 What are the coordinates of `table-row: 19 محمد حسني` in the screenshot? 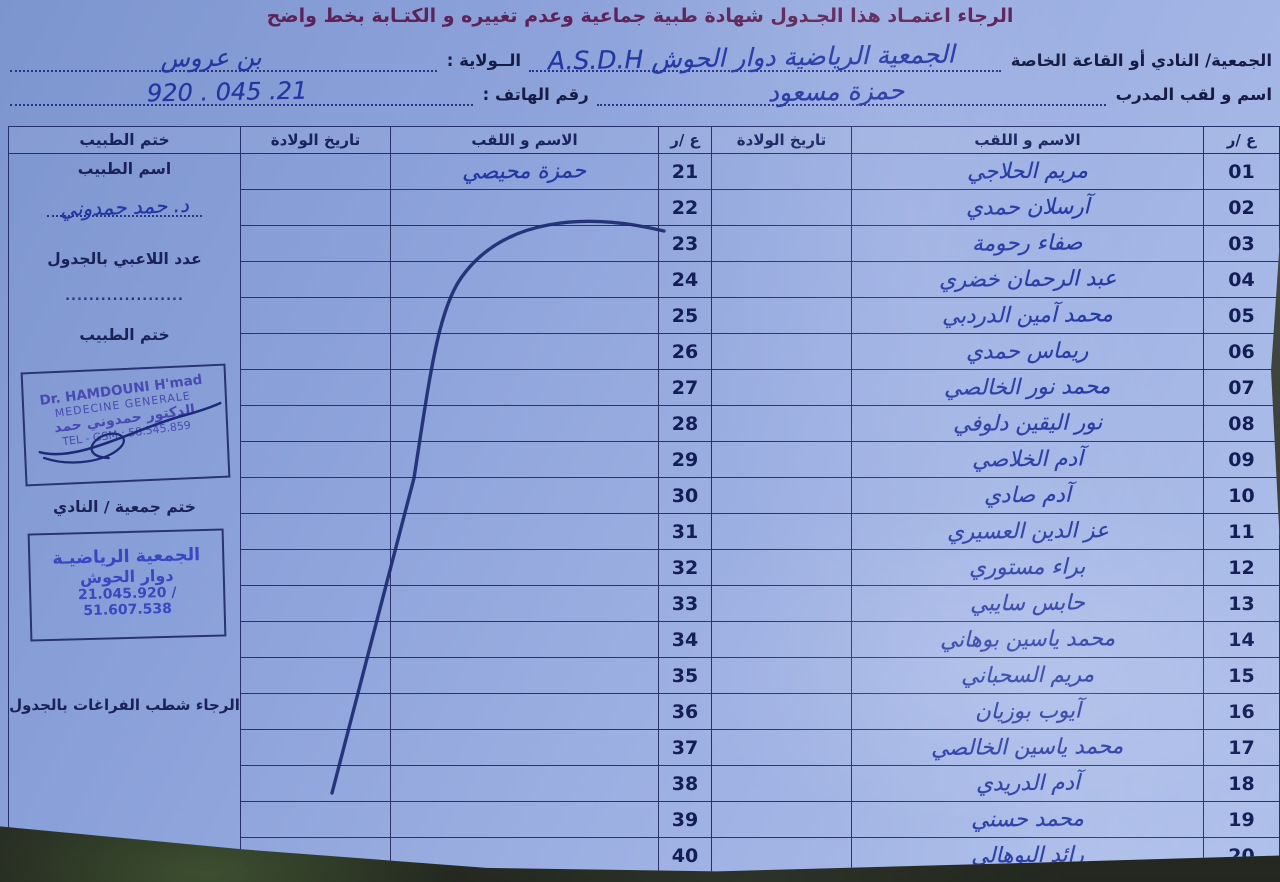 It's located at (995, 819).